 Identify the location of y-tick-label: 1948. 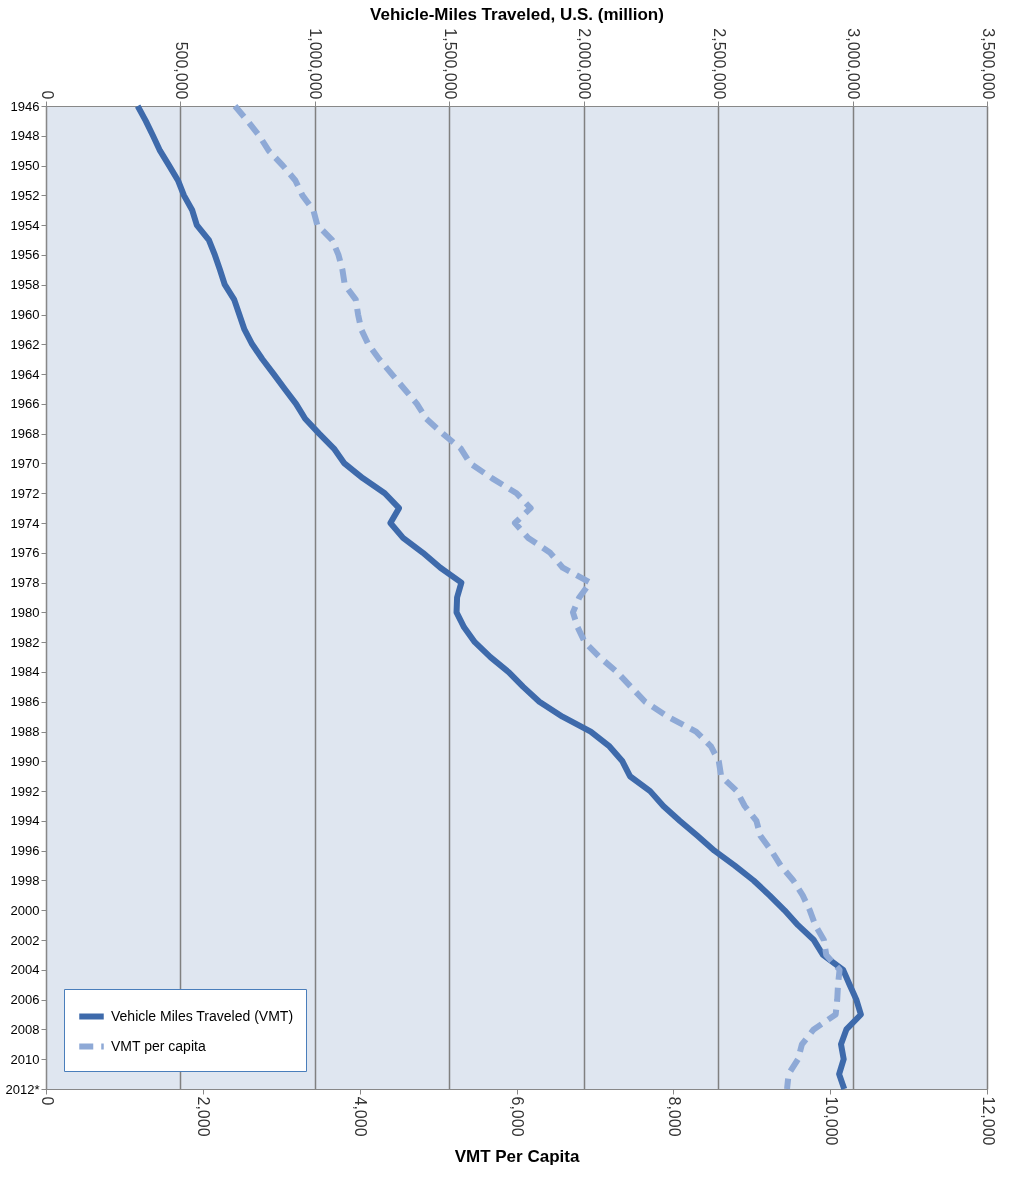
(25, 136).